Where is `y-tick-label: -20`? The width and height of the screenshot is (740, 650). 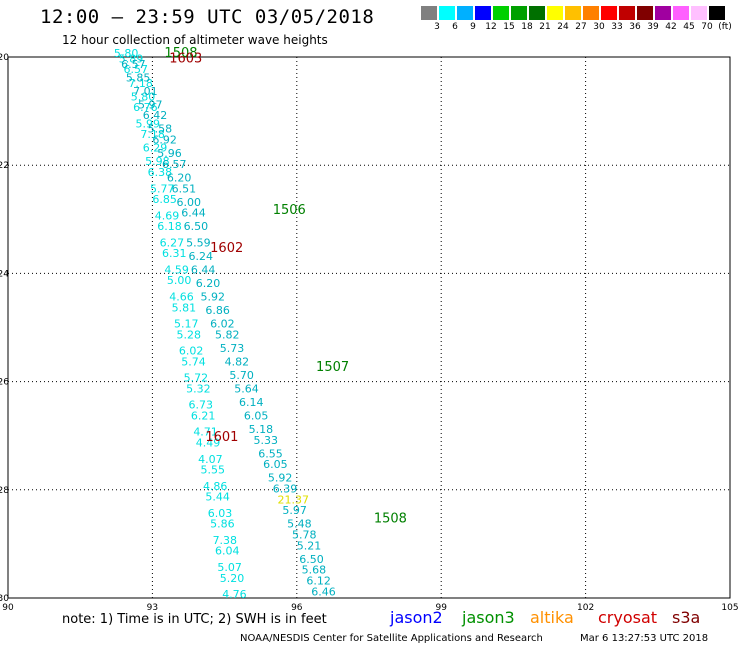
y-tick-label: -20 is located at coordinates (4, 58).